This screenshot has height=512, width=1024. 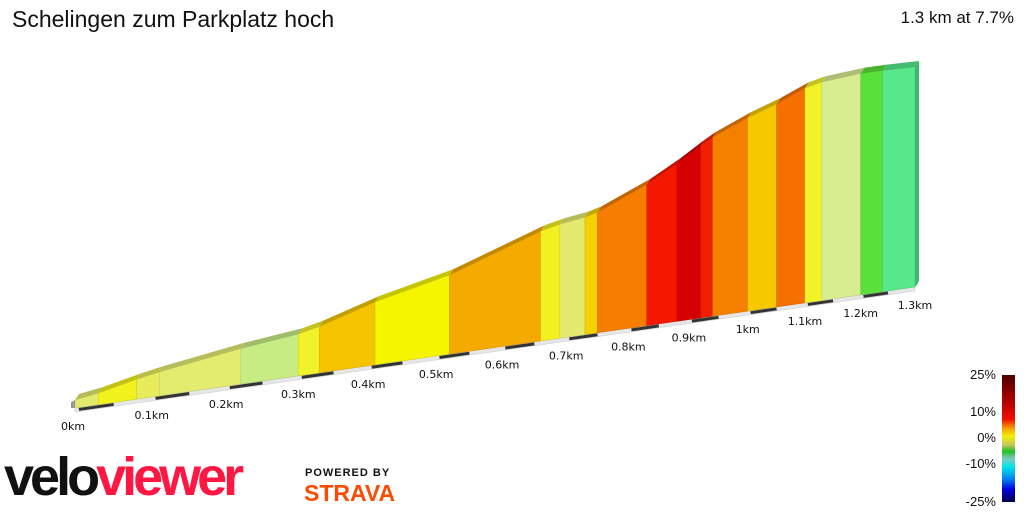 What do you see at coordinates (348, 473) in the screenshot?
I see `powered-by-label: POWERED BY` at bounding box center [348, 473].